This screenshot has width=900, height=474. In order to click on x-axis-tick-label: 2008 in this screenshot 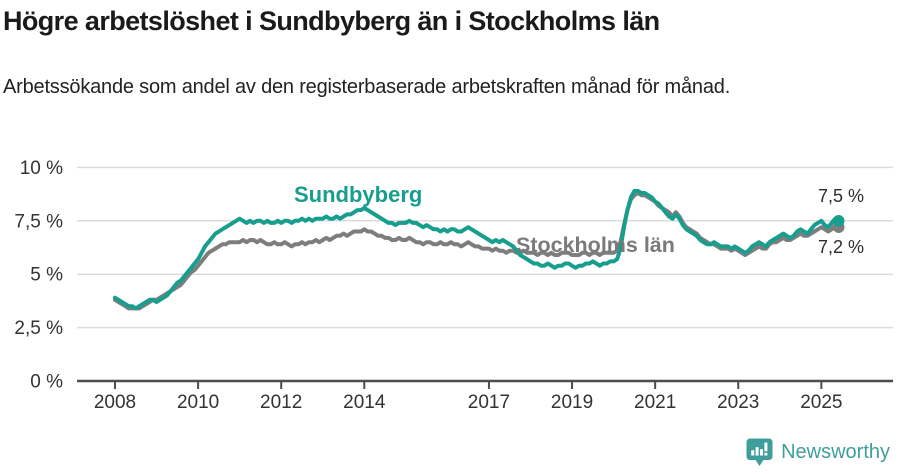, I will do `click(115, 402)`.